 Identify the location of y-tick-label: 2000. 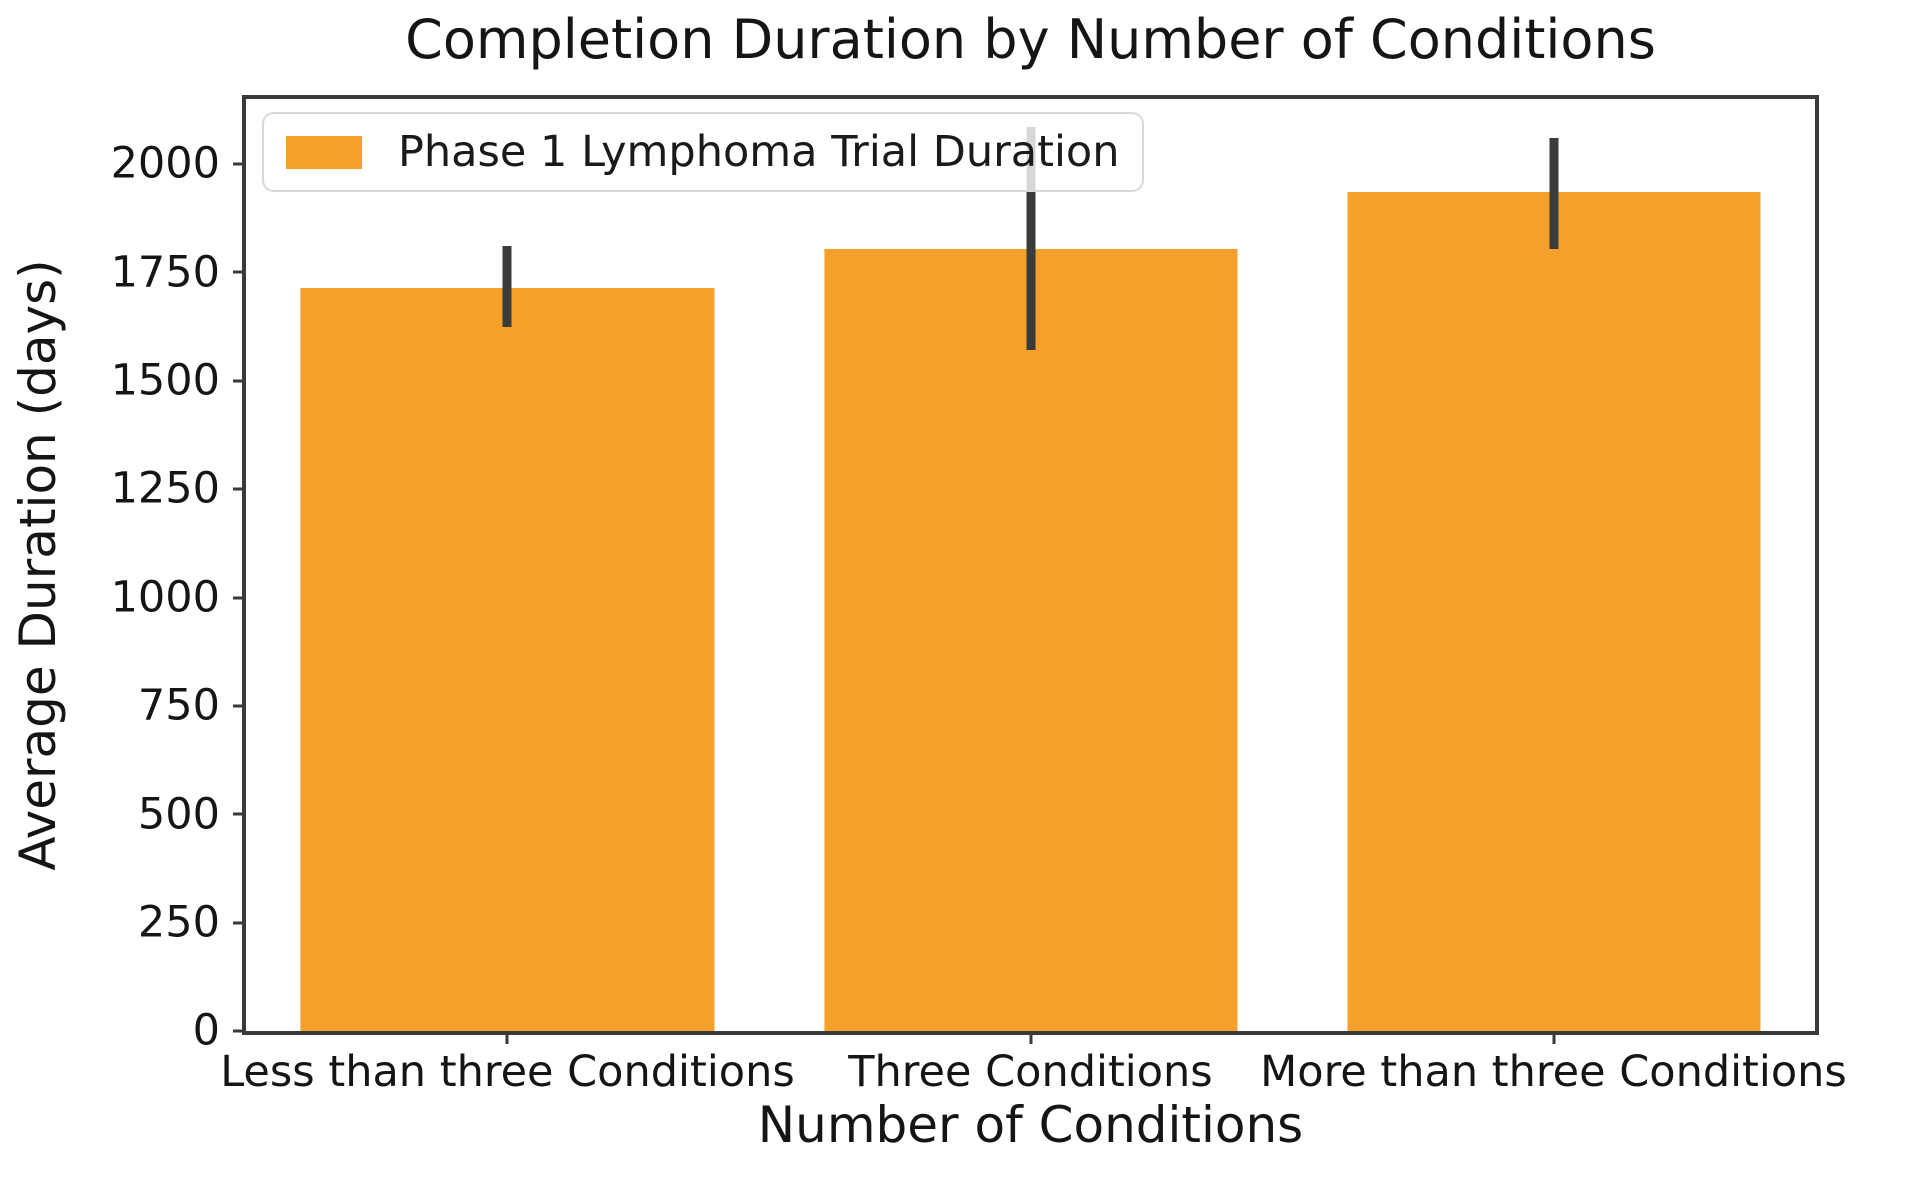
(165, 163).